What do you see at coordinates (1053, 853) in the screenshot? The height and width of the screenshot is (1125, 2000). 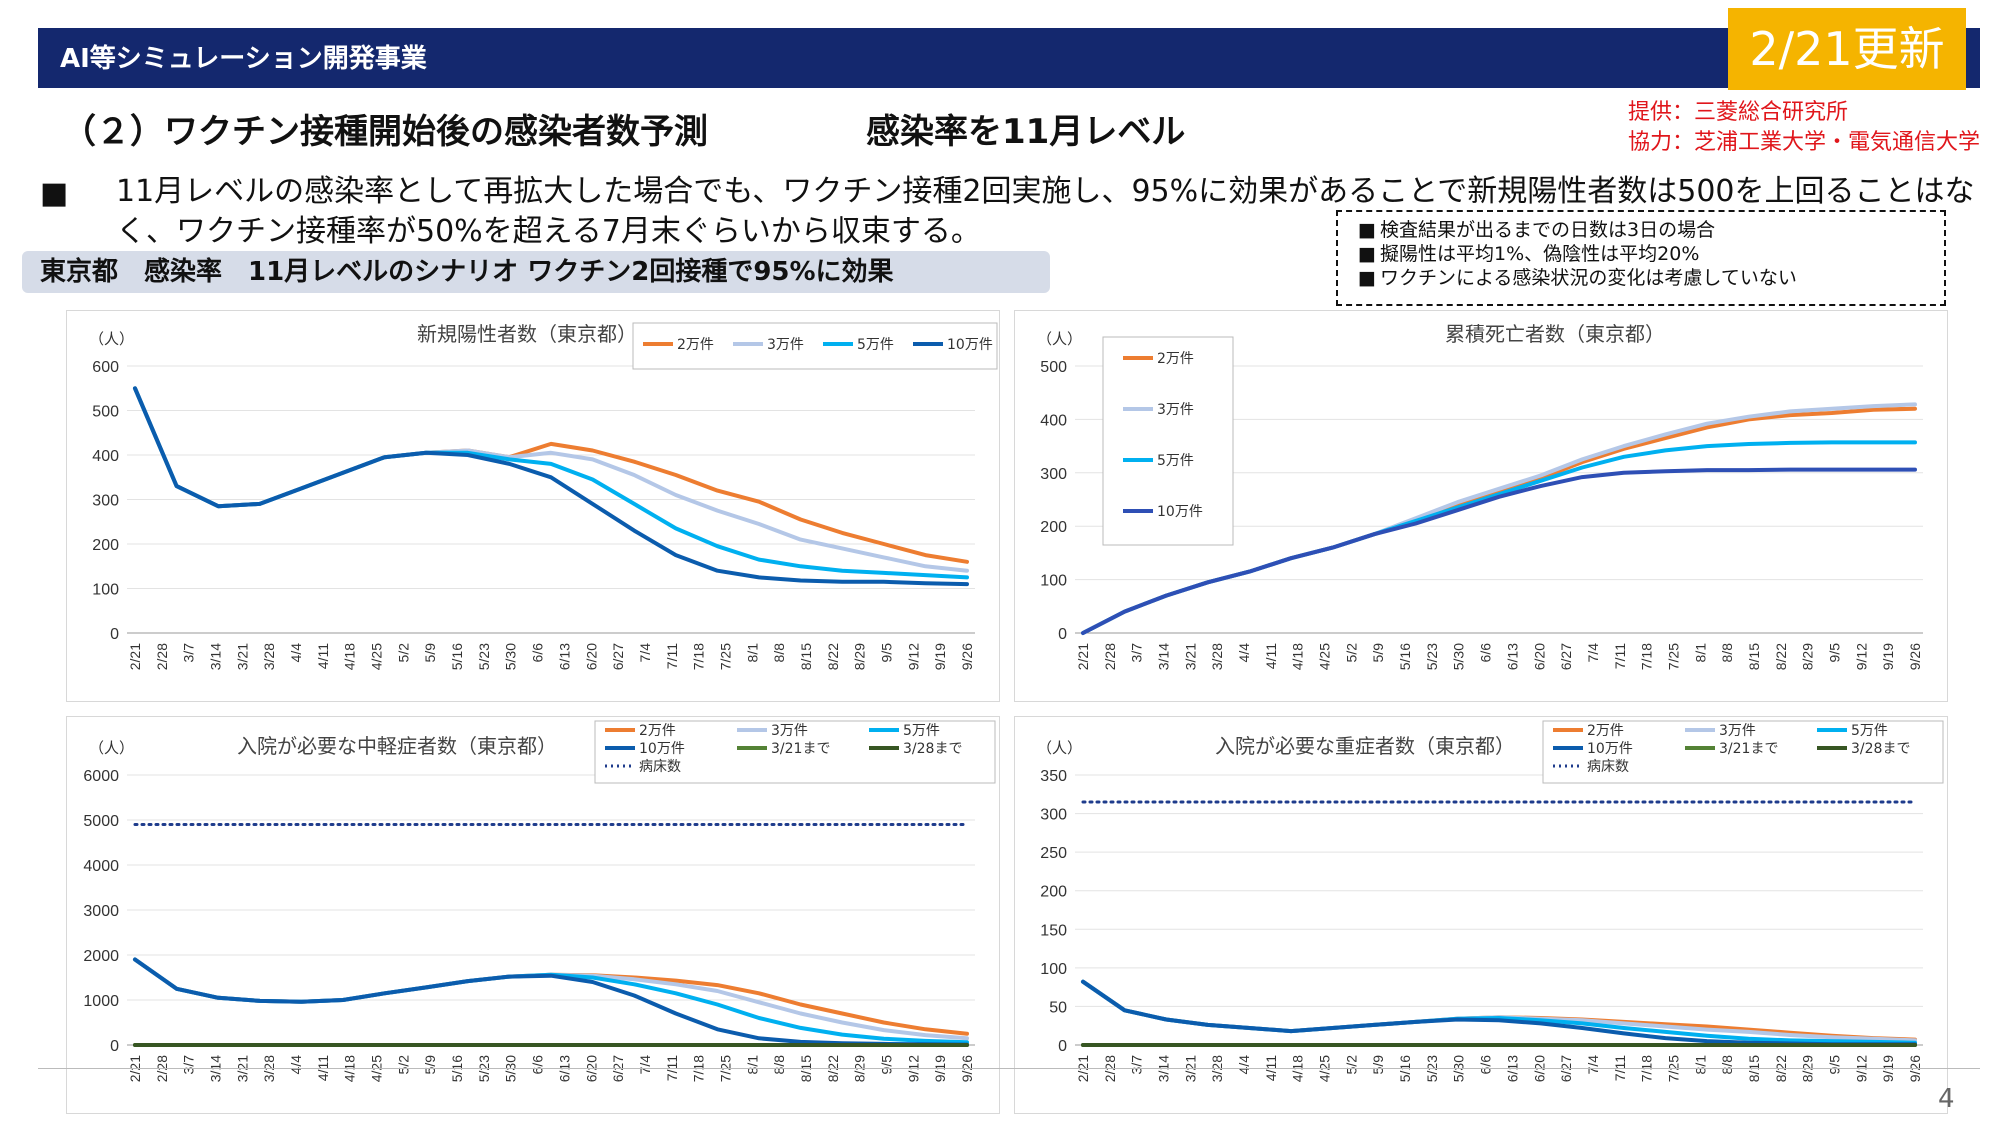 I see `y-tick-label: 250` at bounding box center [1053, 853].